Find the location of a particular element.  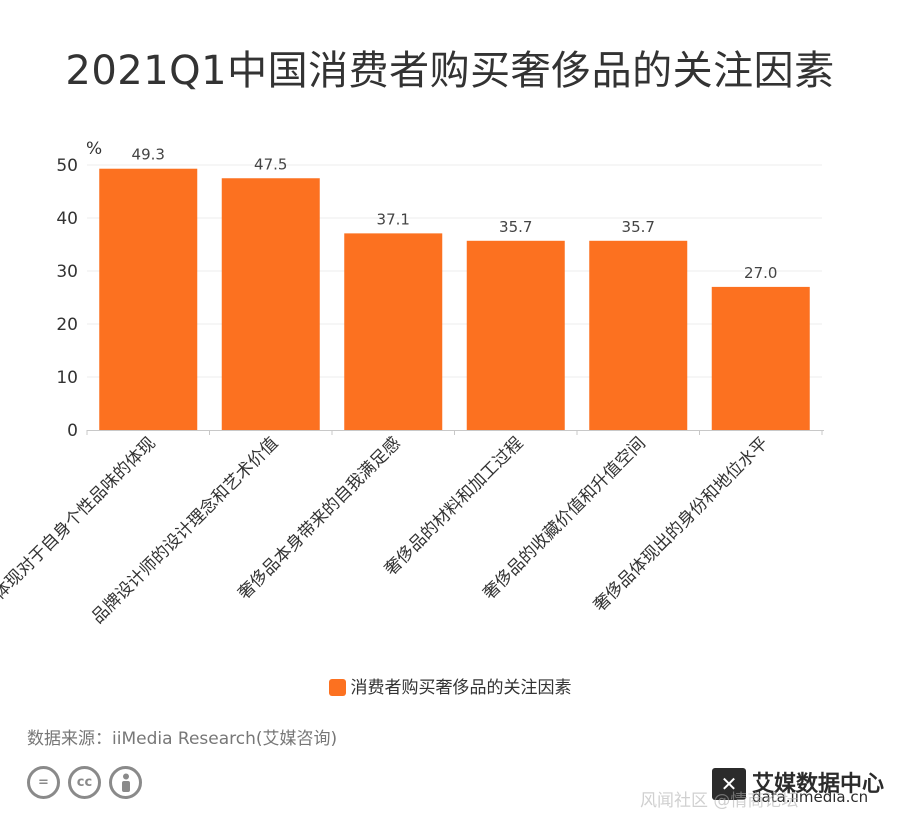

data-label: 49.3 is located at coordinates (148, 155).